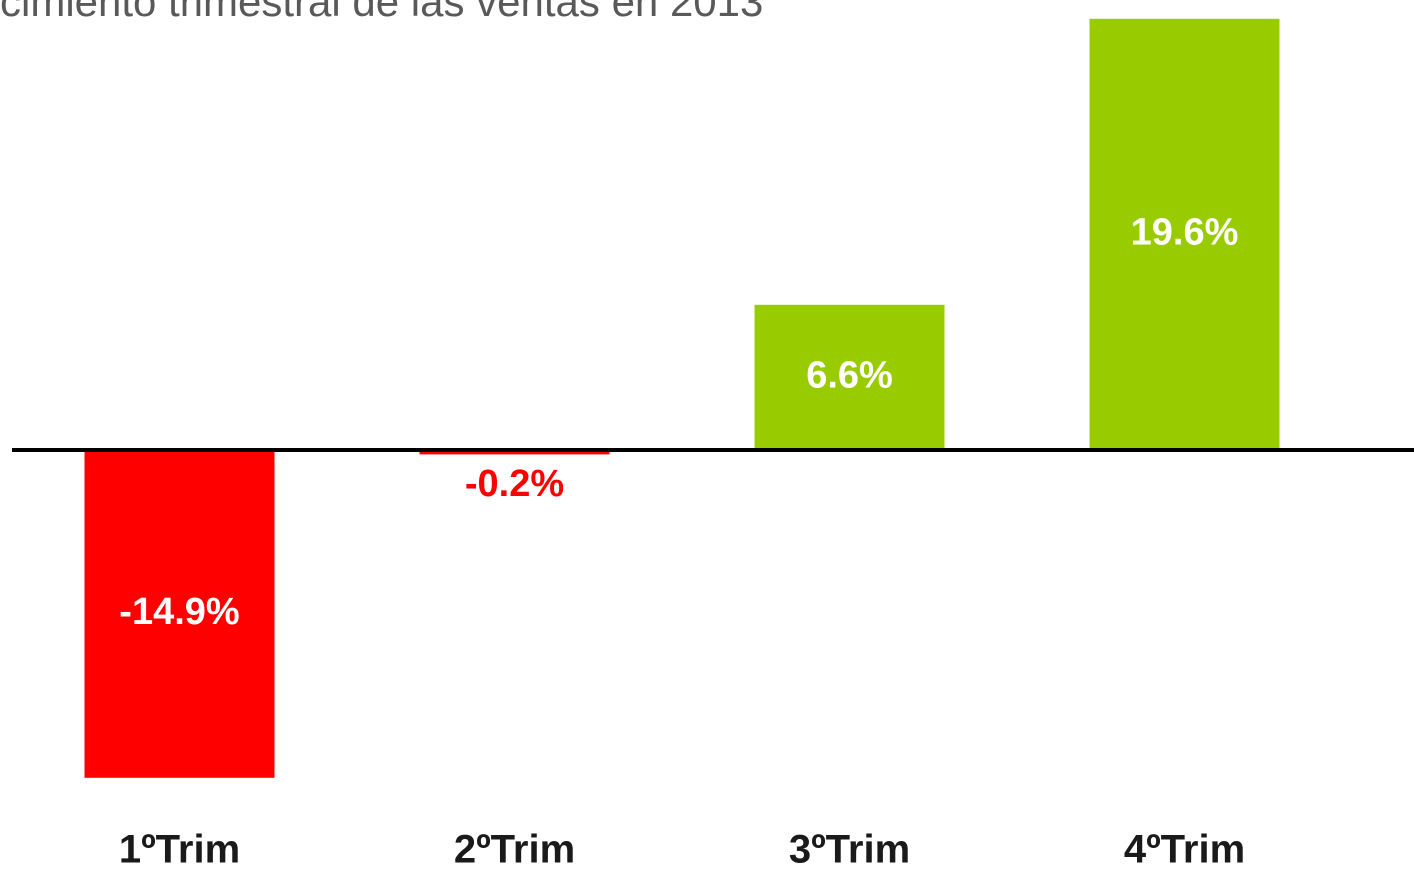 The image size is (1414, 875). I want to click on x-tick-label: 4ºTrim, so click(1184, 850).